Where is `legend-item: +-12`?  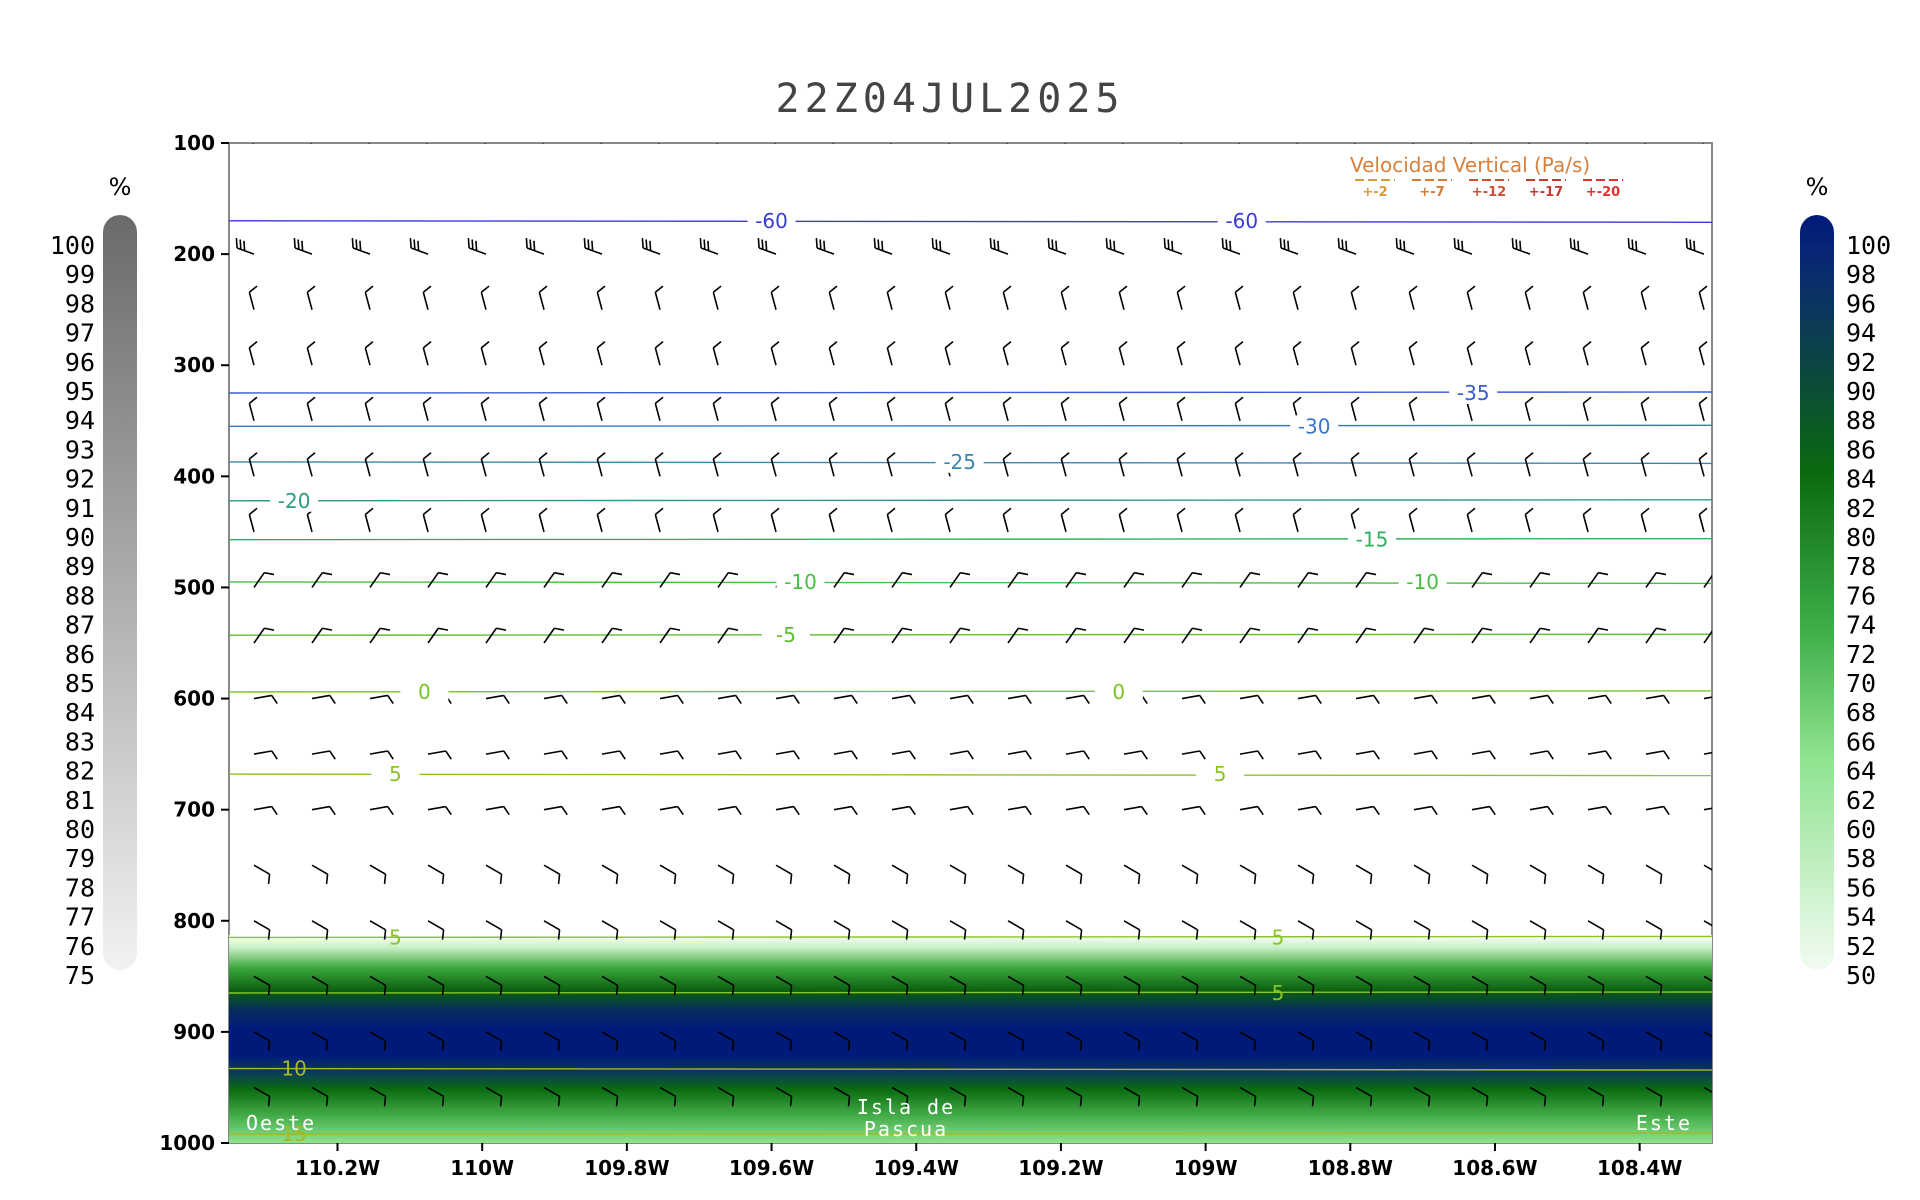
legend-item: +-12 is located at coordinates (1489, 192).